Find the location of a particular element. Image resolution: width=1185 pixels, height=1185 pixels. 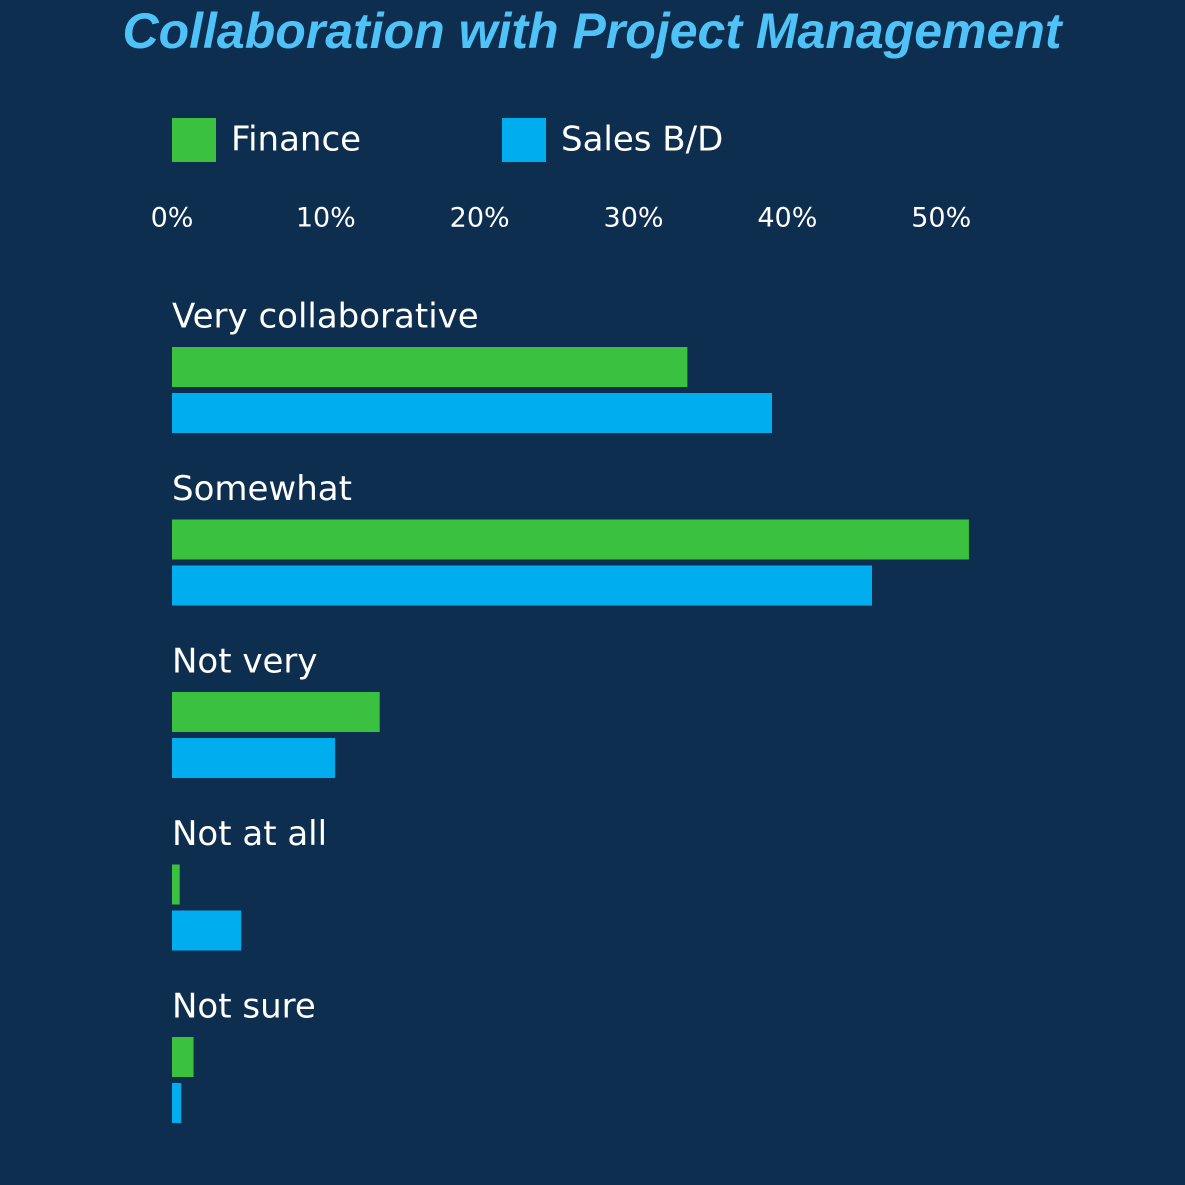

x-tick-label: 40% is located at coordinates (787, 218).